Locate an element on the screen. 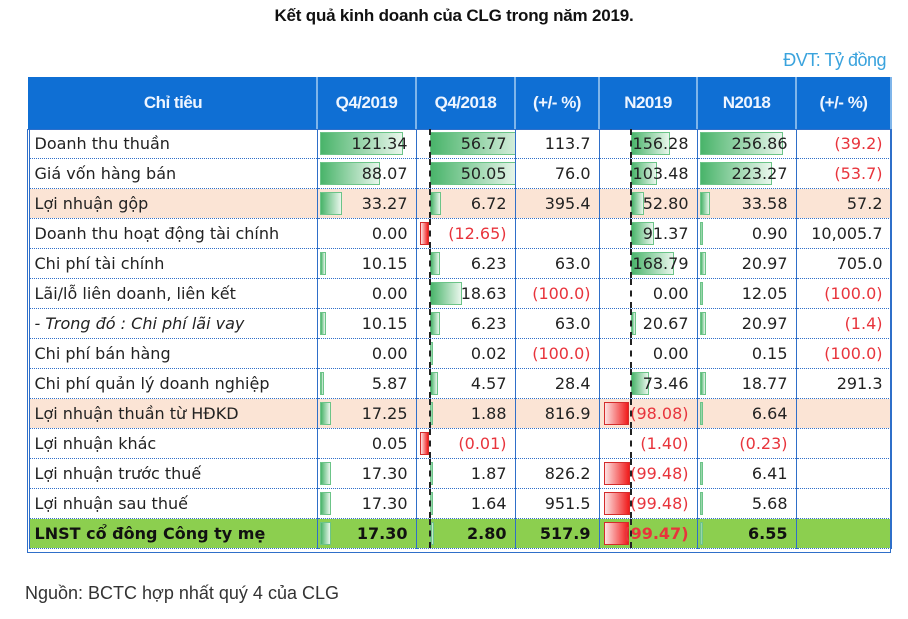 The width and height of the screenshot is (908, 619). cell-q4-change-pct: 826.2 is located at coordinates (557, 473).